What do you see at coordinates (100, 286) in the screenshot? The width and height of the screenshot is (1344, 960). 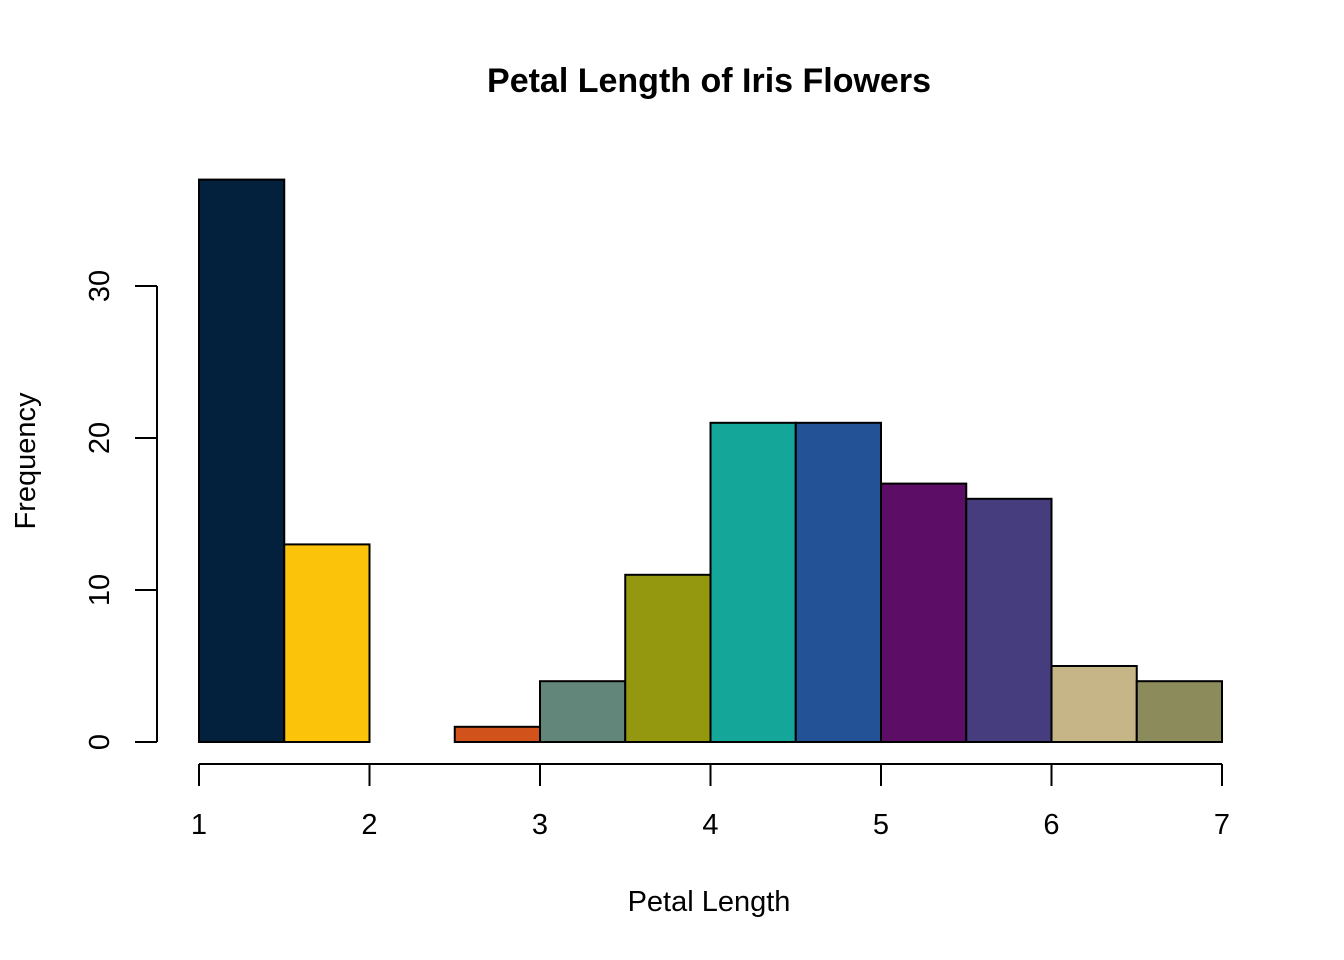 I see `y-tick-label: 30` at bounding box center [100, 286].